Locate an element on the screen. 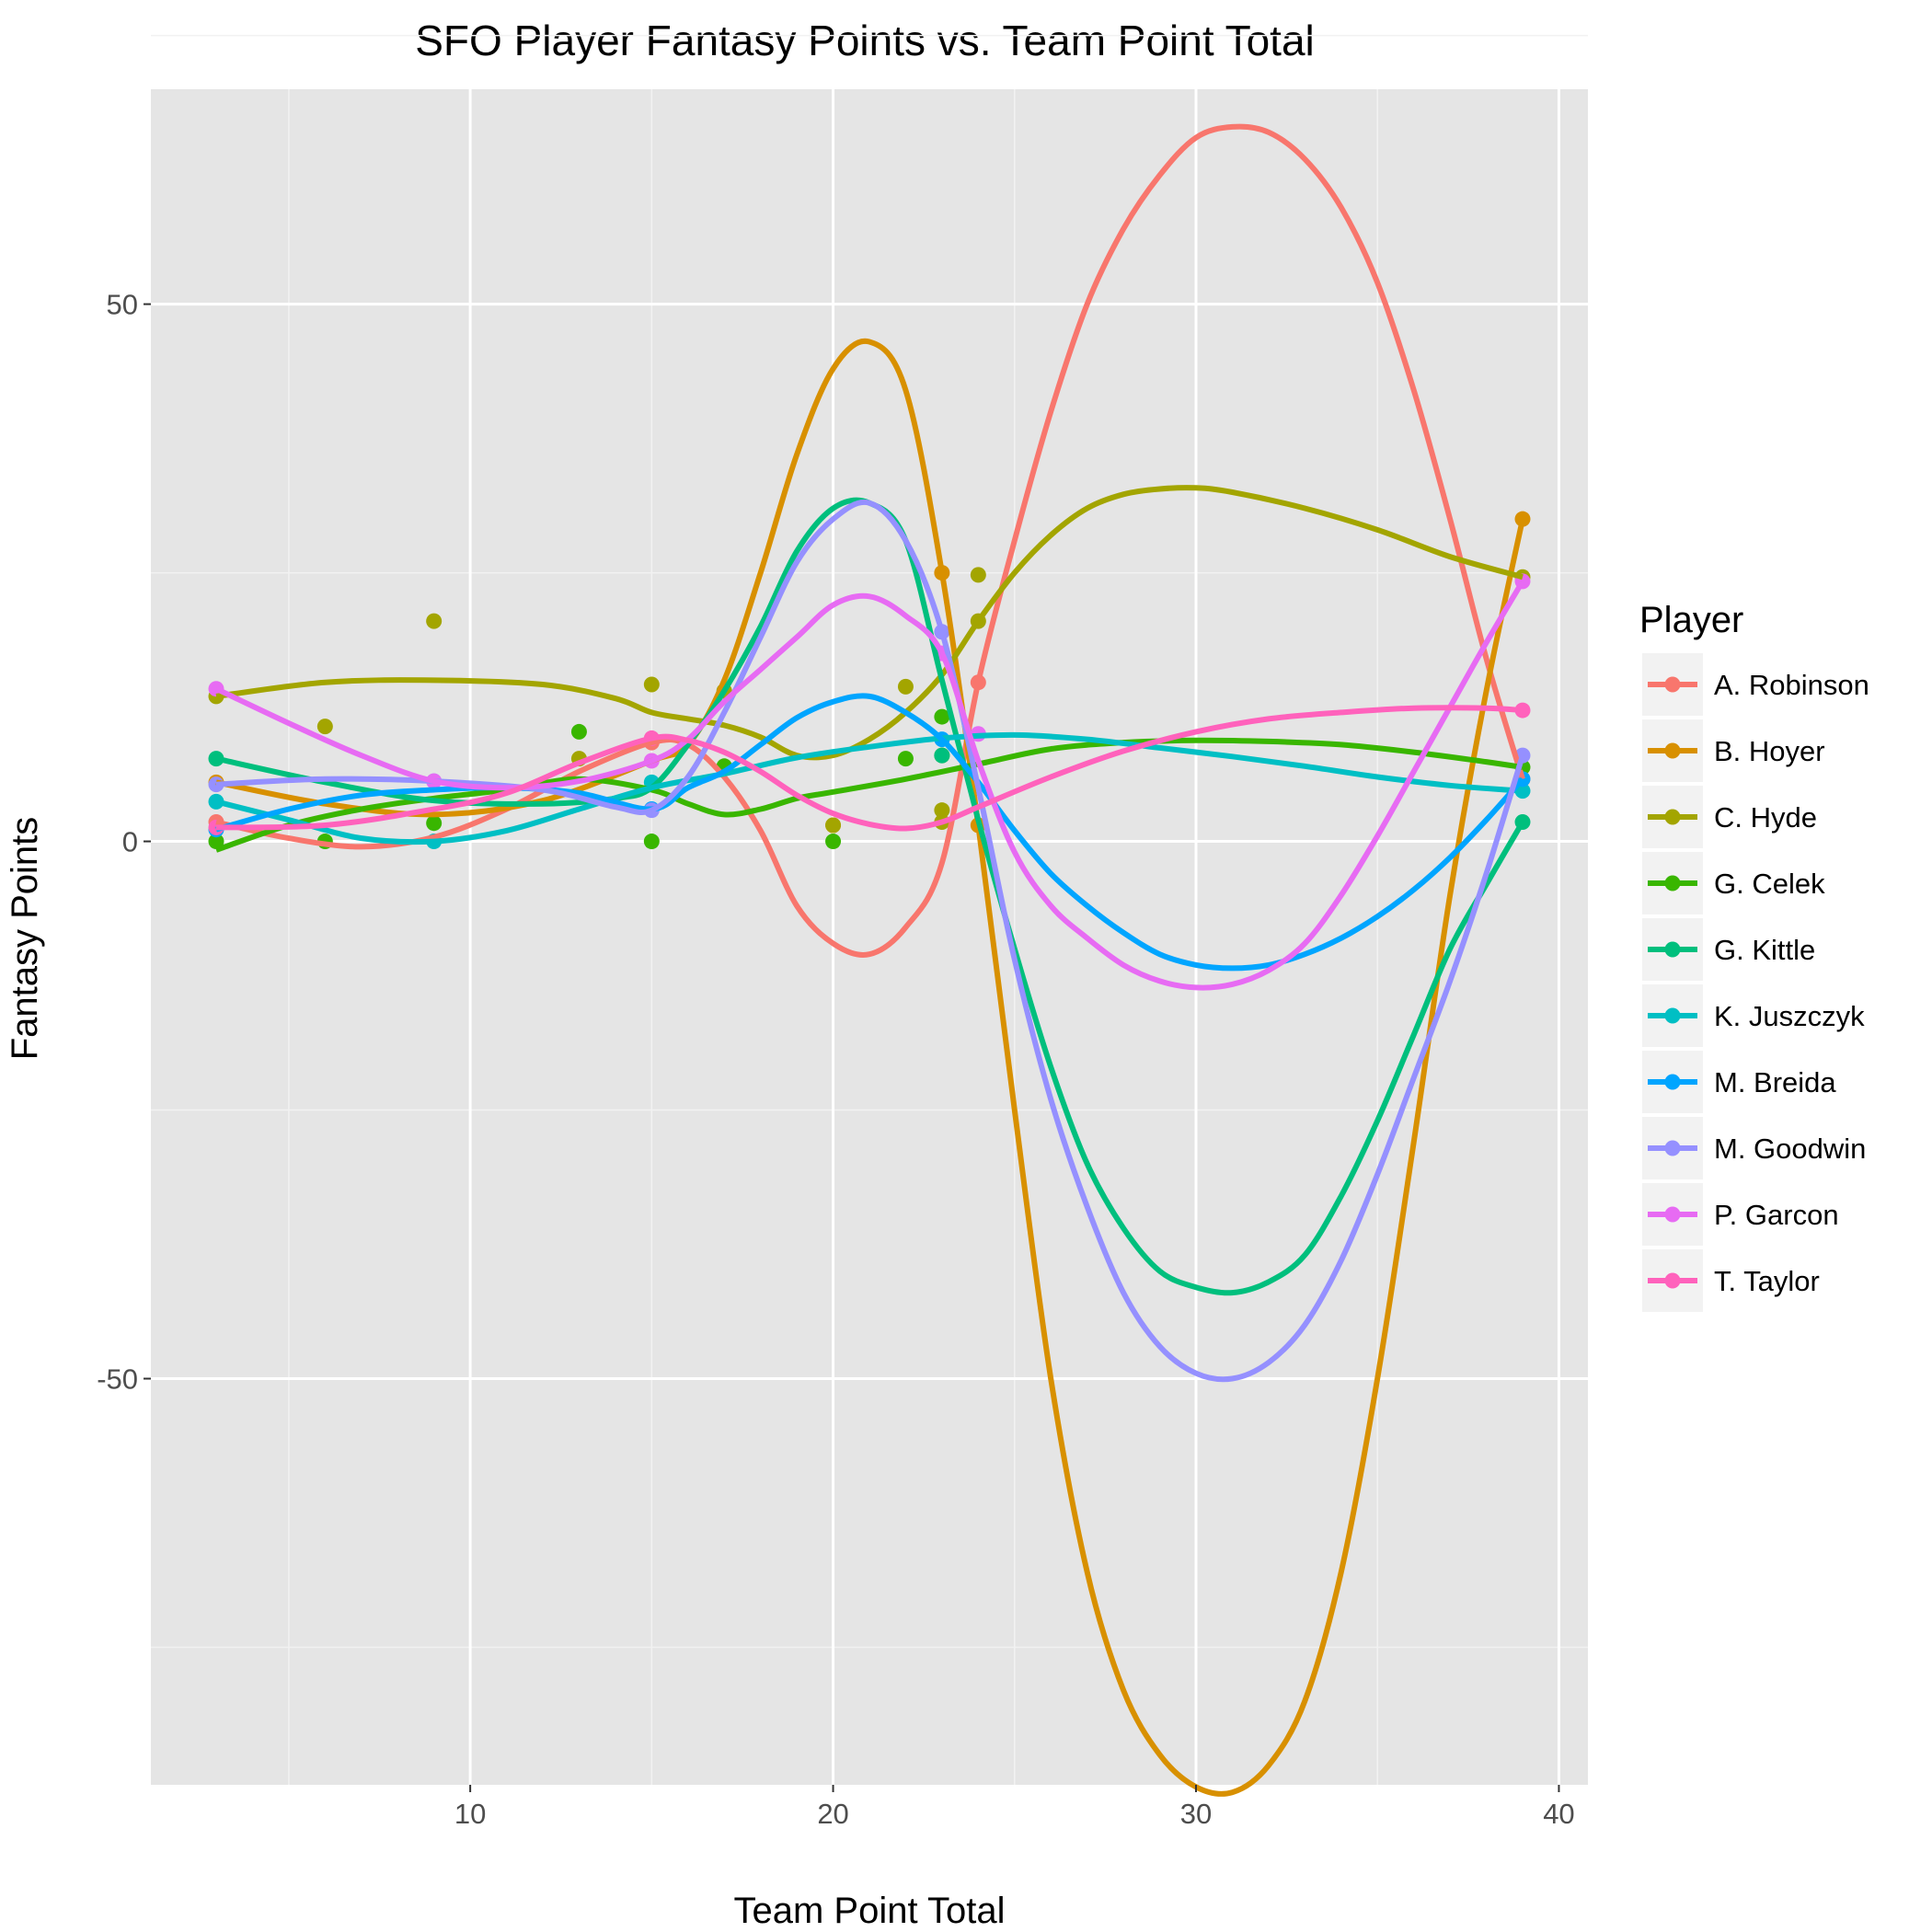 The image size is (1932, 1932). legend-item-c-hyde: C. Hyde is located at coordinates (1729, 817).